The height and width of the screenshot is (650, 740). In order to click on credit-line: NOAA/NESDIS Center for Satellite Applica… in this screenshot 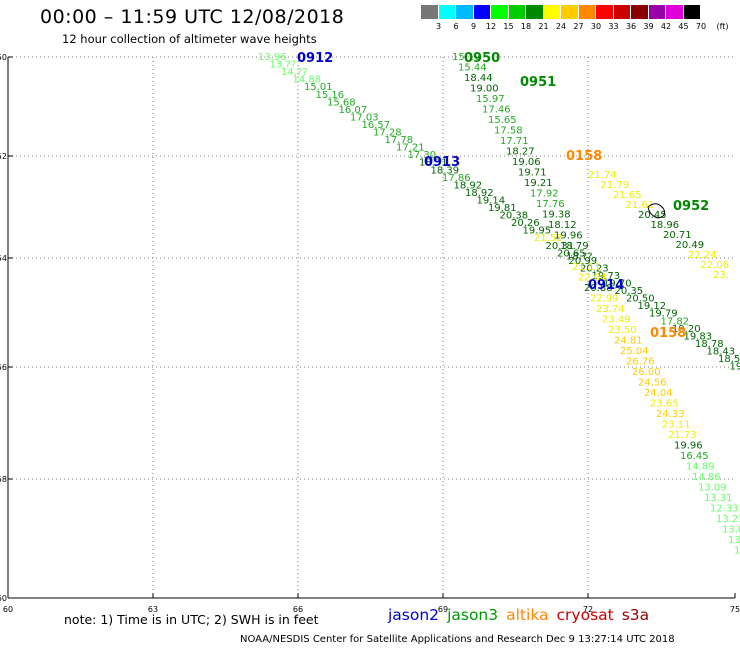, I will do `click(457, 639)`.